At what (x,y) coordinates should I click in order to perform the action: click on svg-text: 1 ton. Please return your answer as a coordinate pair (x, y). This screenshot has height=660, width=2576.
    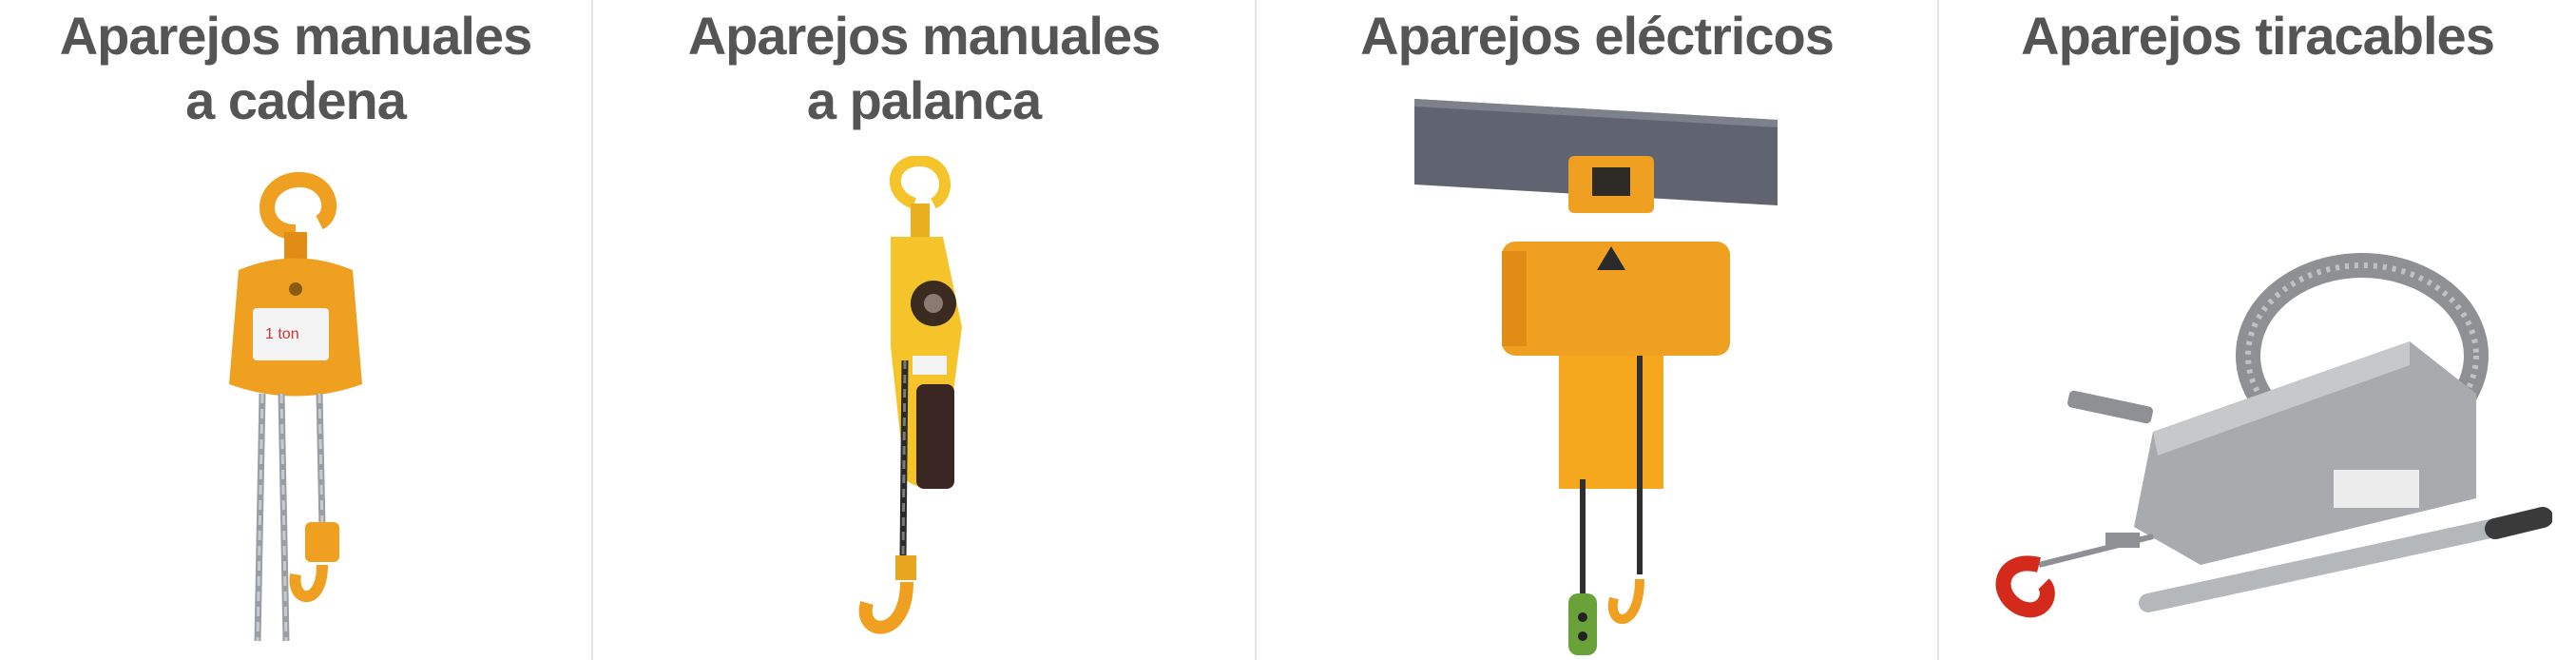
    Looking at the image, I should click on (282, 334).